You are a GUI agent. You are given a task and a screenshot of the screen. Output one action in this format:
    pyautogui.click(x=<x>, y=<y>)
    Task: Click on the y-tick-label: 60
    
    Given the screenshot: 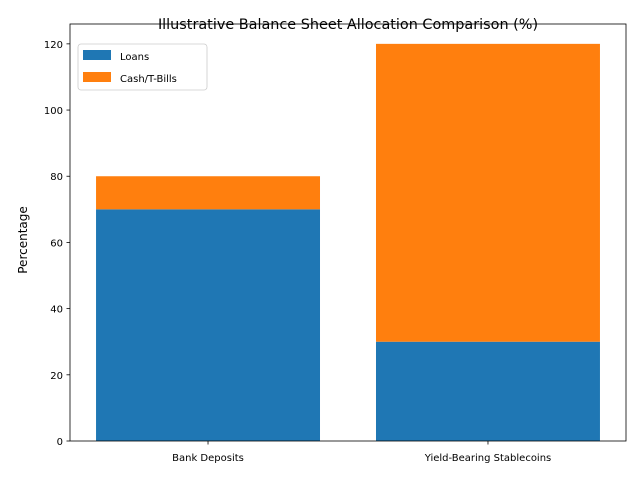 What is the action you would take?
    pyautogui.click(x=56, y=243)
    